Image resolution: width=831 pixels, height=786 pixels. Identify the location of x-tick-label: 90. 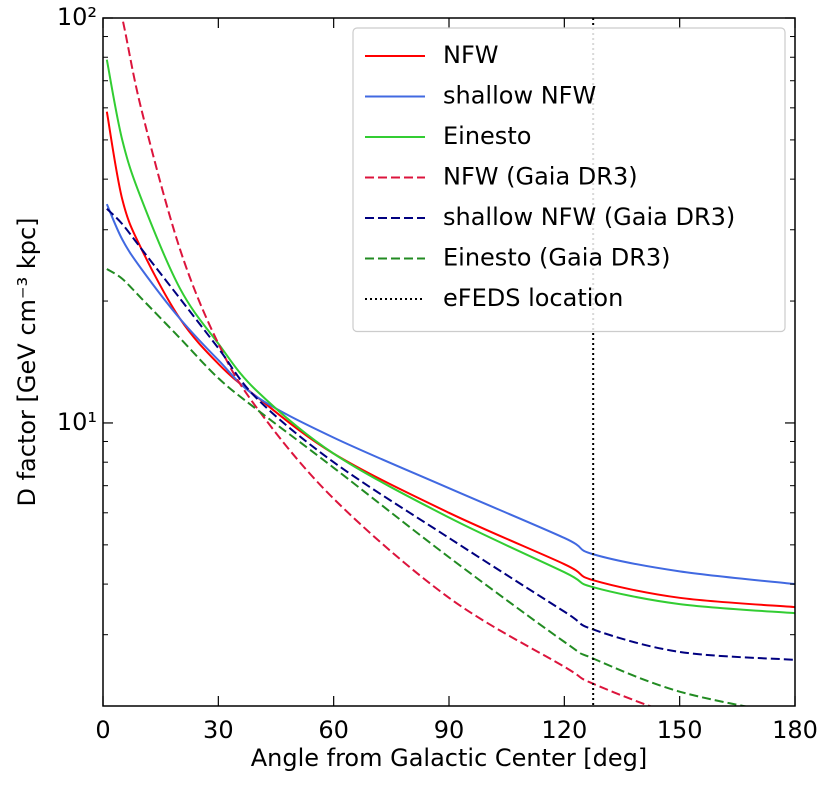
(449, 730).